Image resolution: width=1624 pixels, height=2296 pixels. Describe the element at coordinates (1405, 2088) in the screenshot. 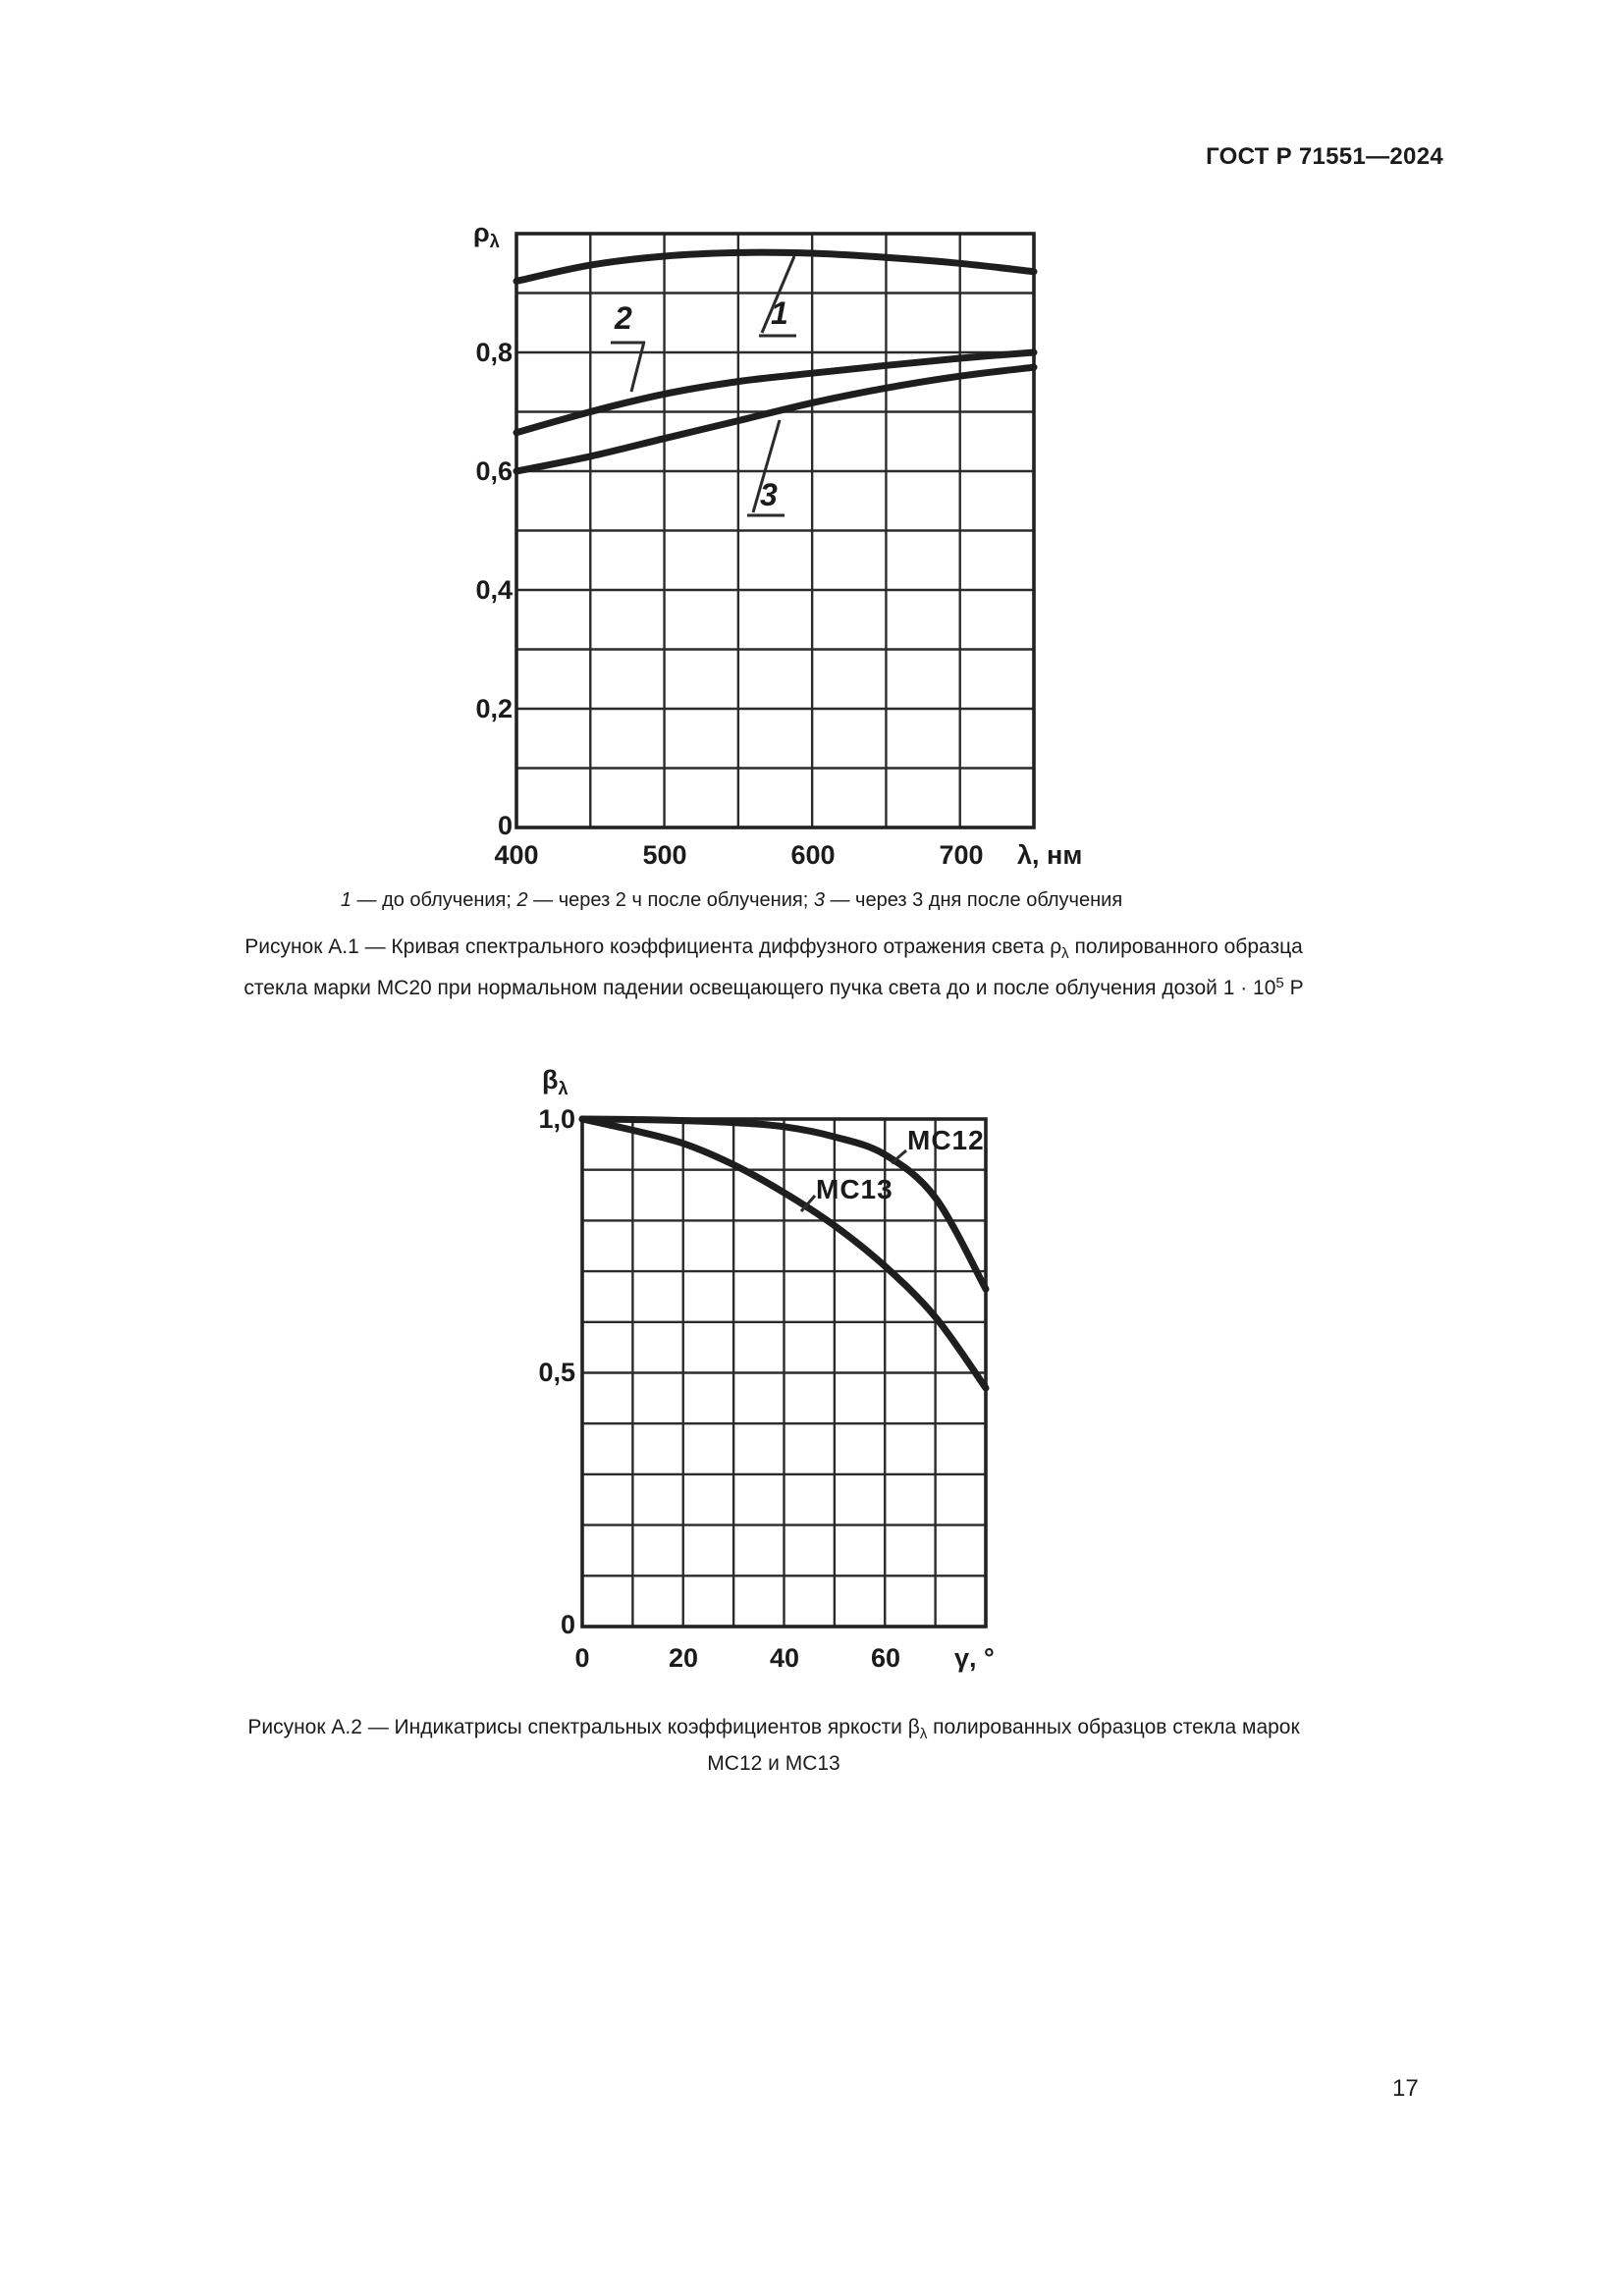

I see `page-number: 17` at that location.